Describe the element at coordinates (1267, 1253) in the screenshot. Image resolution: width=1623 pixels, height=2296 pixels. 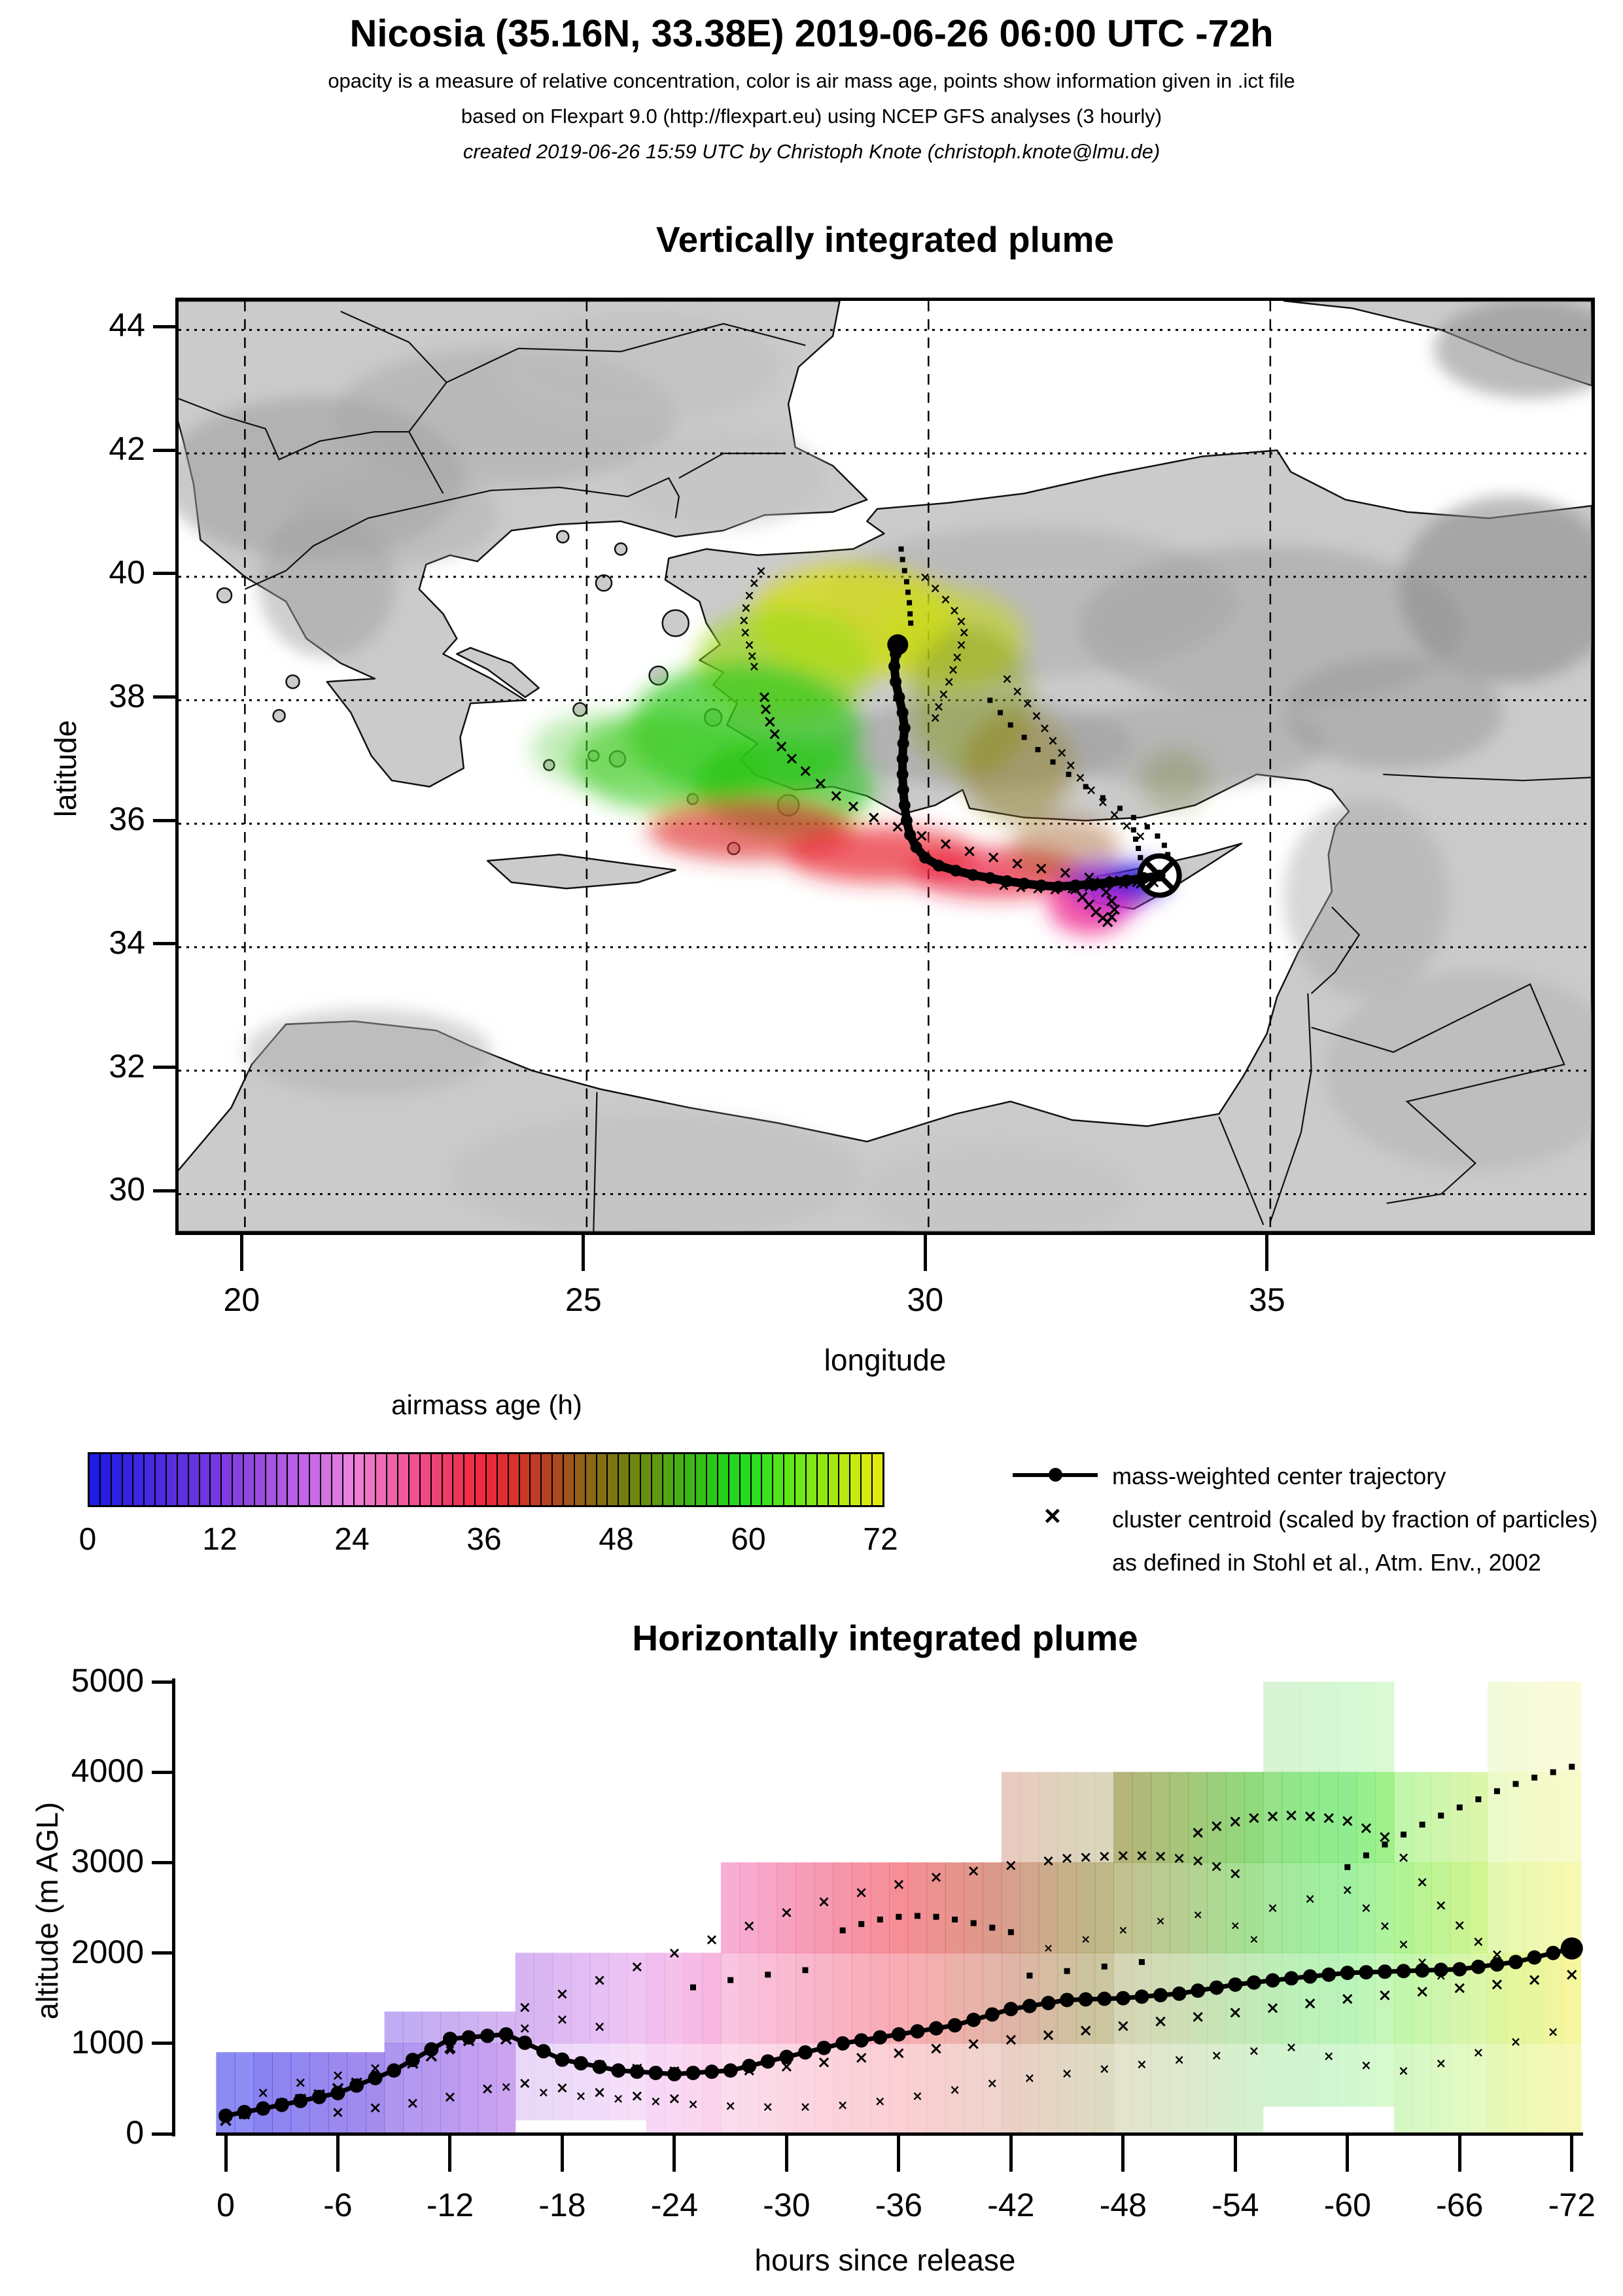
I see `map-lon-tick` at that location.